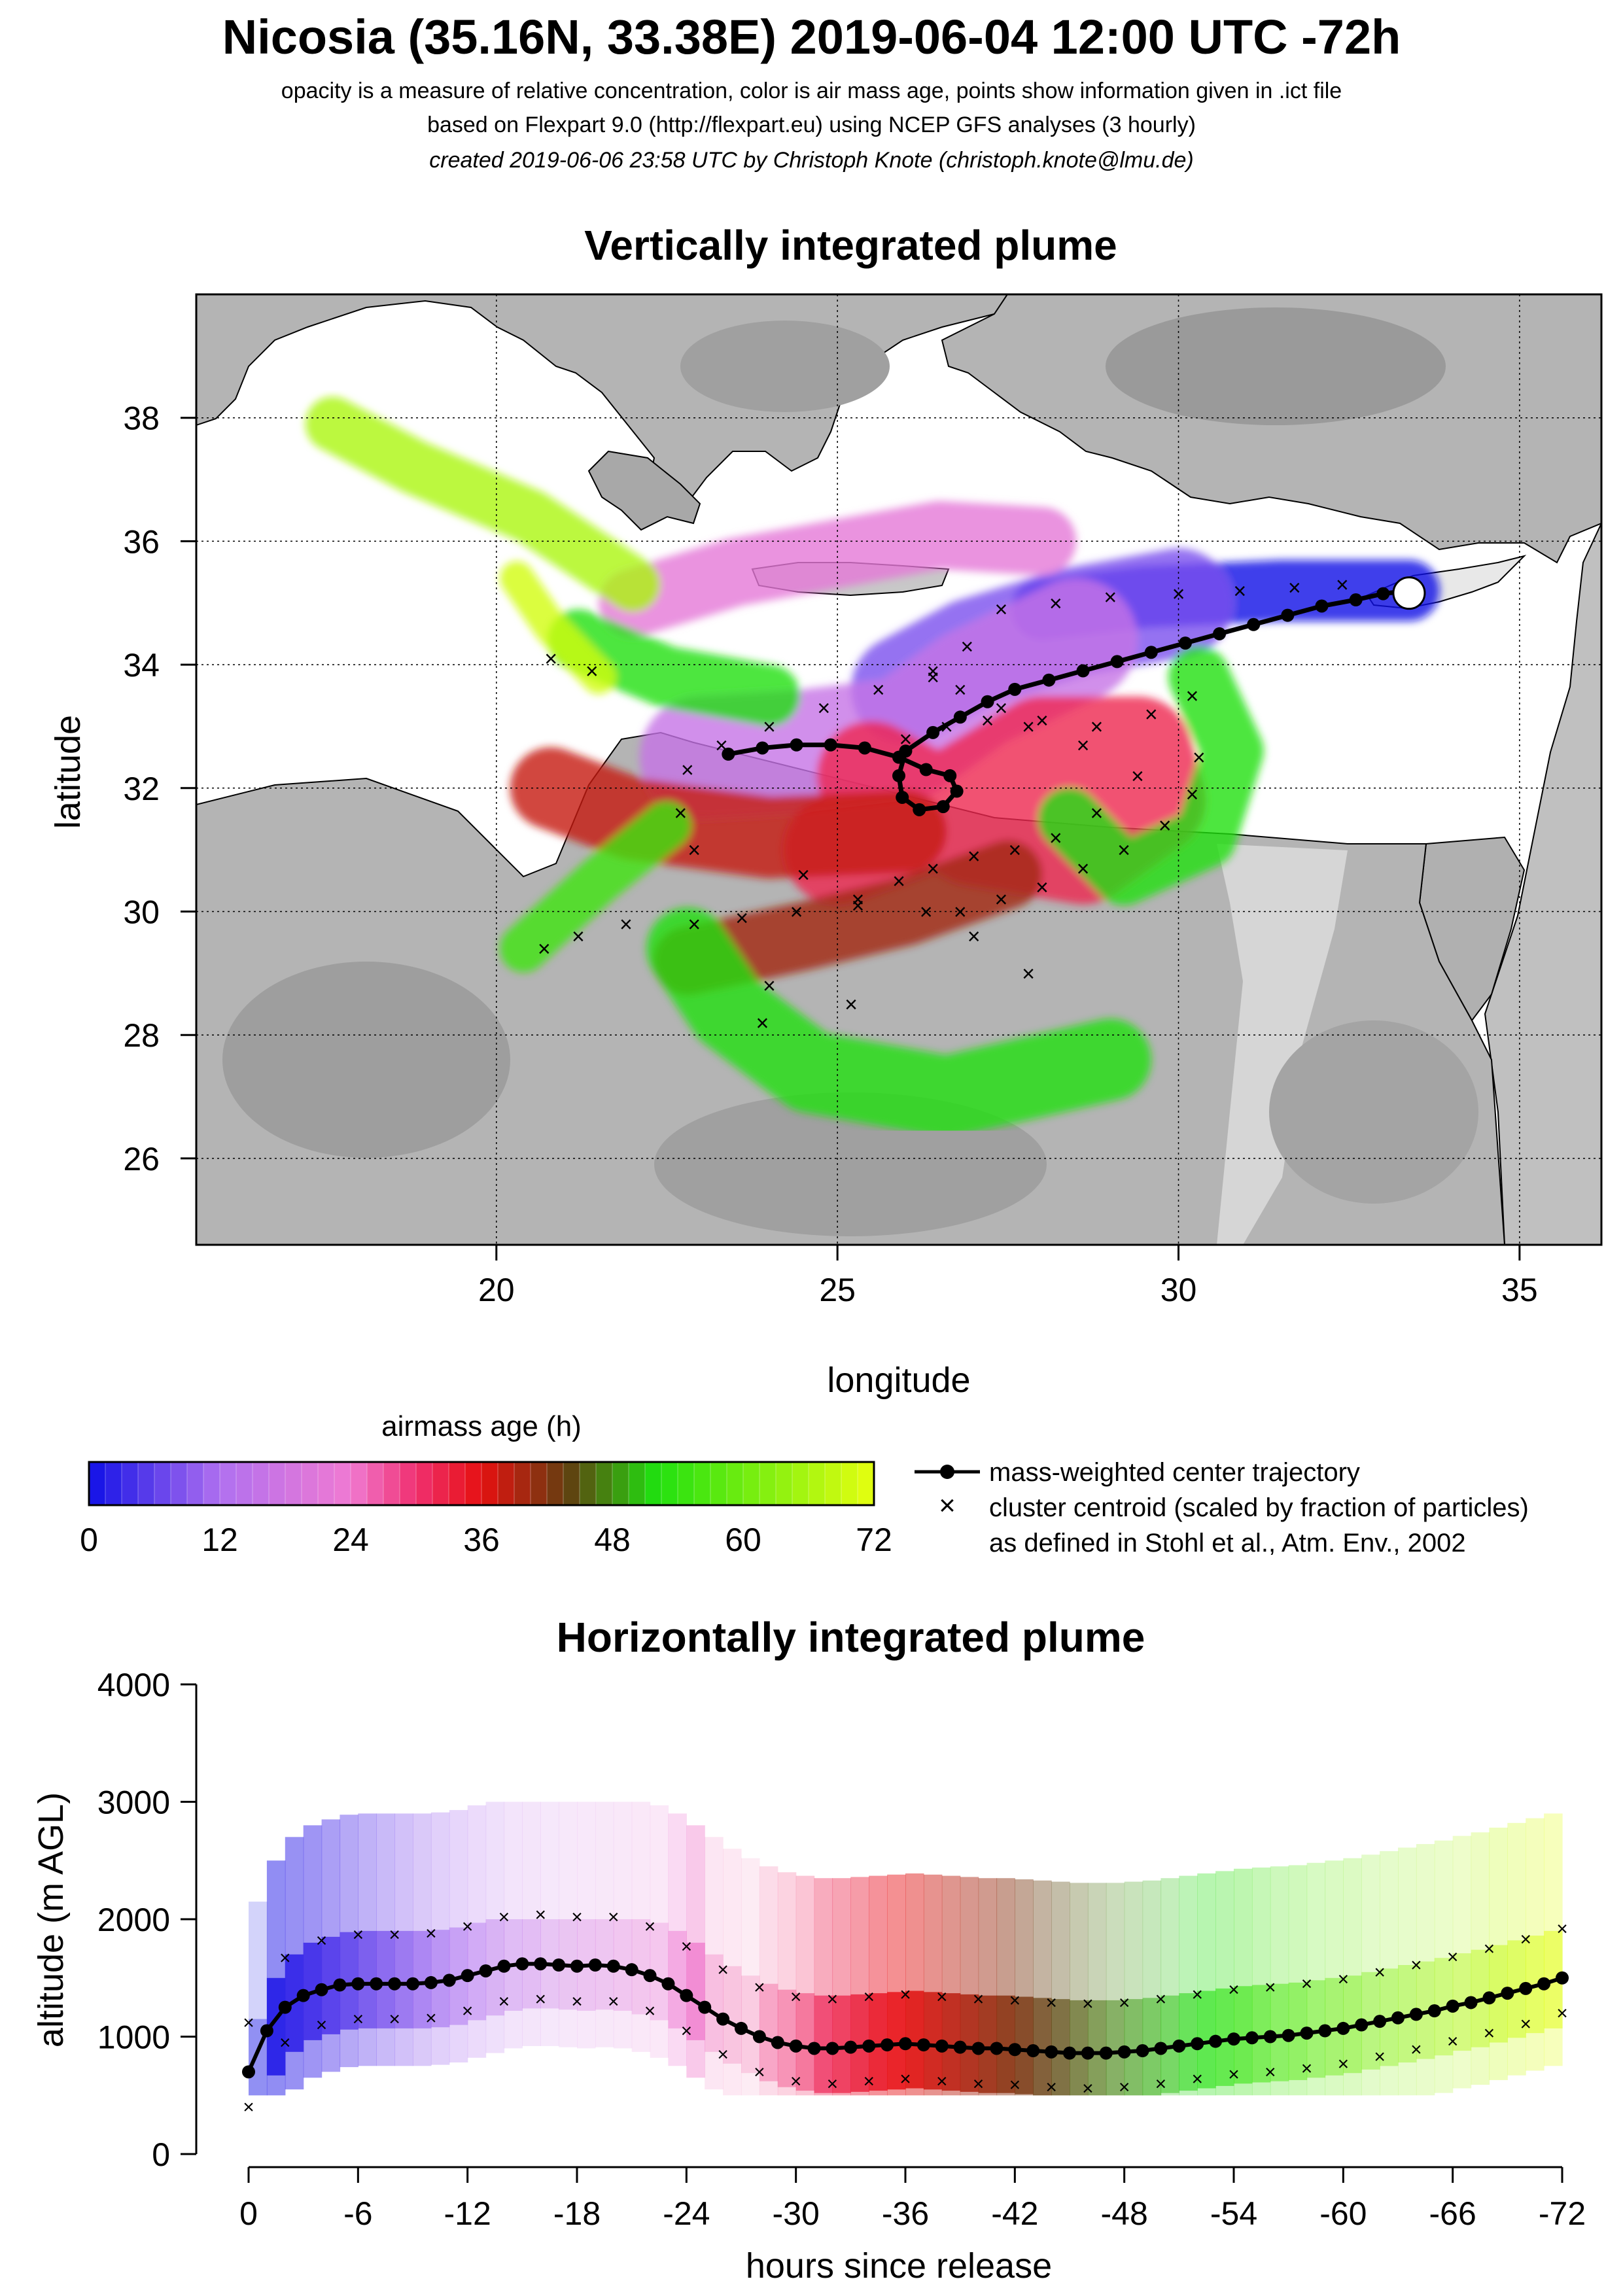 Image resolution: width=1623 pixels, height=2296 pixels. What do you see at coordinates (1343, 2213) in the screenshot?
I see `profile-x-tick-label: -60` at bounding box center [1343, 2213].